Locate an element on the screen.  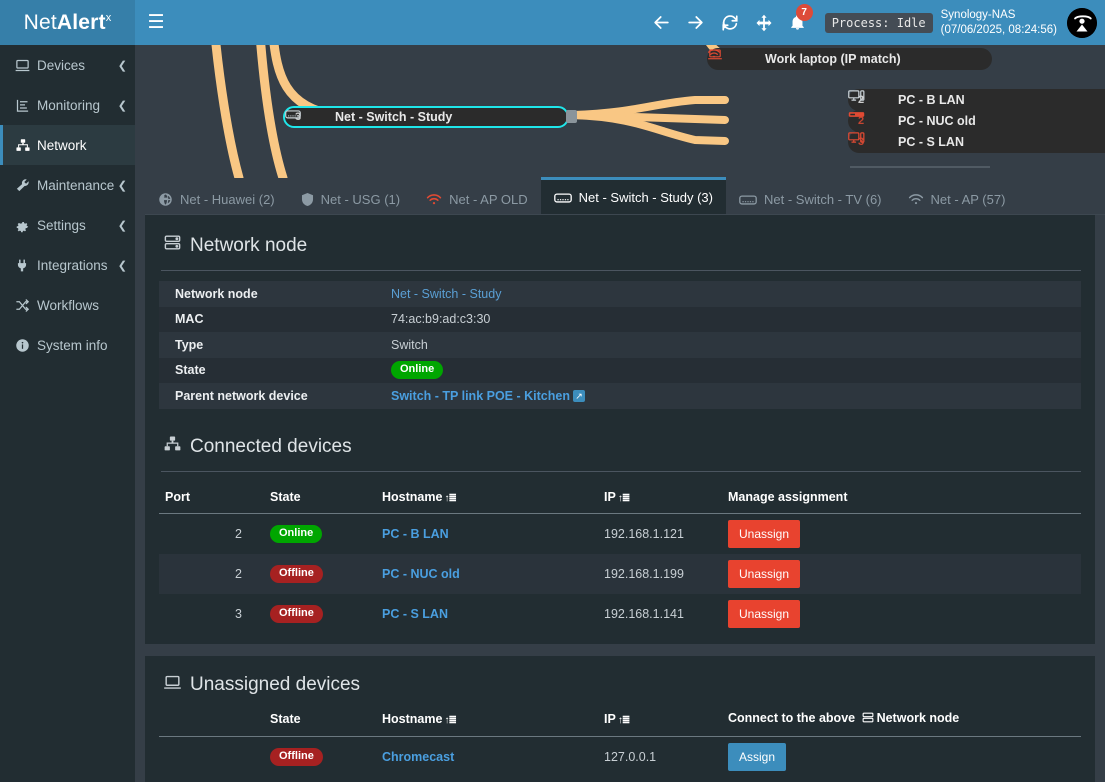
node-port-number: 3 is located at coordinates (298, 117).